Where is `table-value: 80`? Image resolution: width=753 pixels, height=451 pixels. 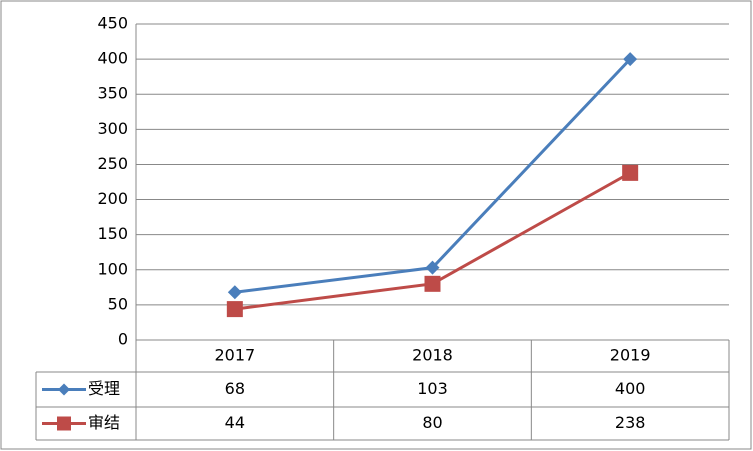
table-value: 80 is located at coordinates (432, 422).